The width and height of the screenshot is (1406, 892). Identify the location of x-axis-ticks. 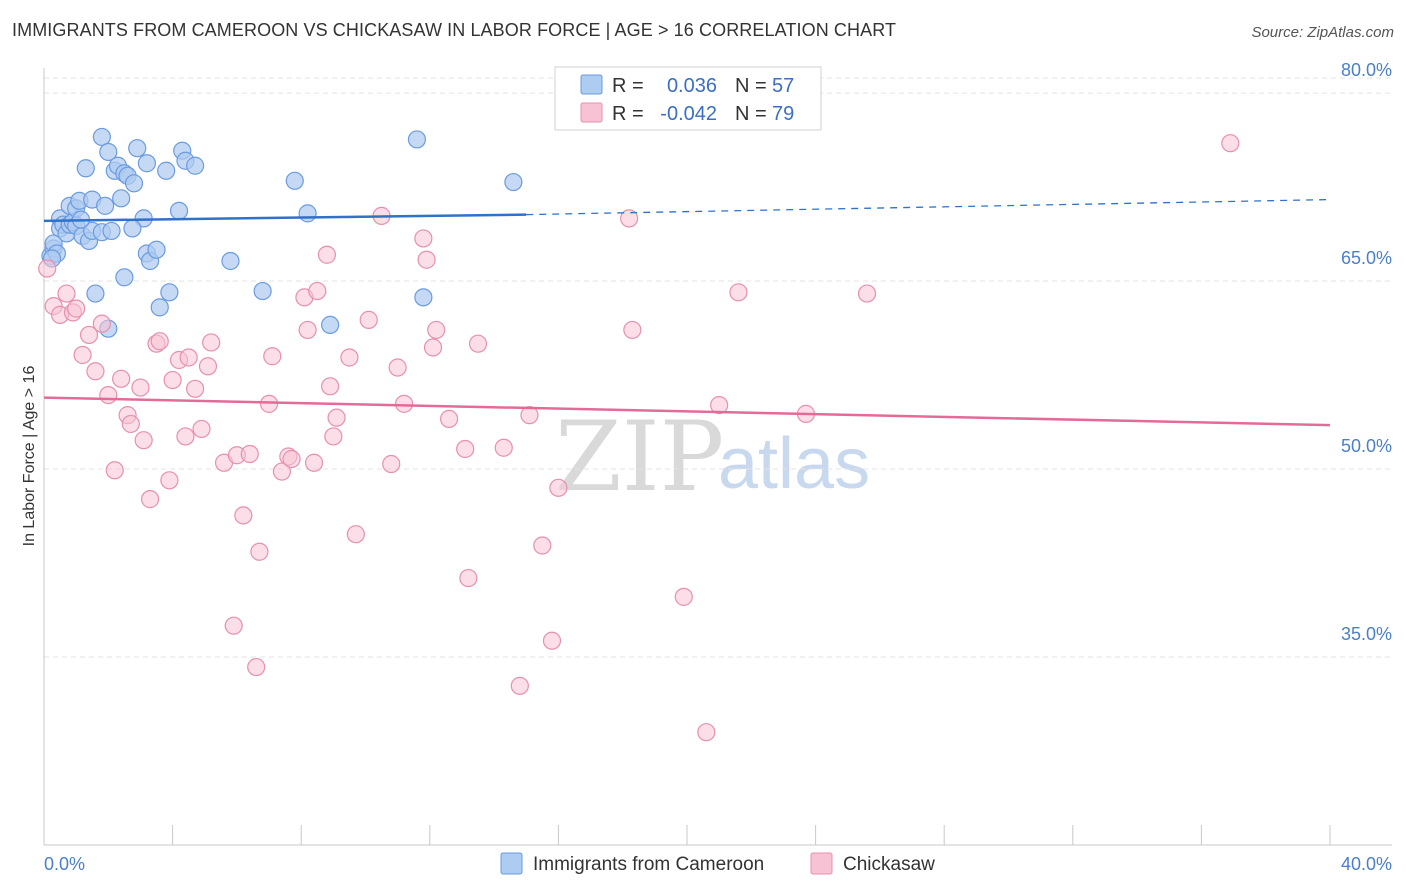
(751, 835).